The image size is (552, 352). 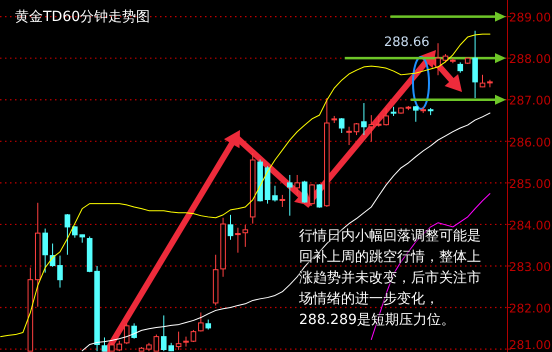 I want to click on text: 黄金TD60分钟走势图, so click(x=82, y=17).